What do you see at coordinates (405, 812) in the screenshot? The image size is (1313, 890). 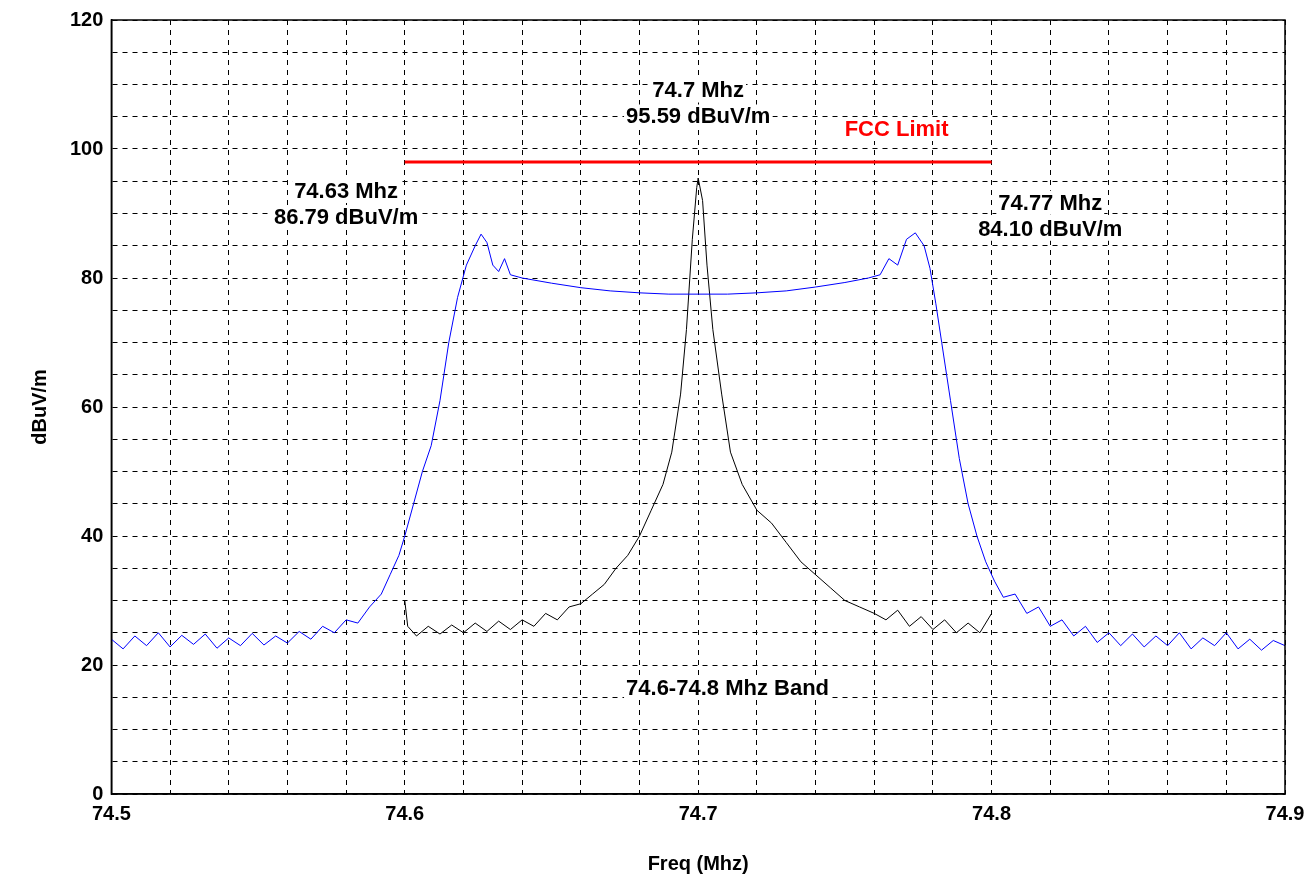 I see `x-tick-label: 74.6` at bounding box center [405, 812].